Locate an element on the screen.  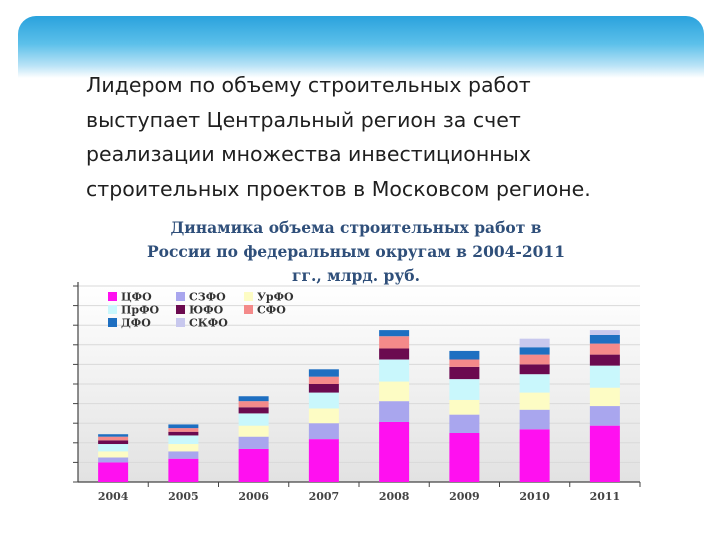
x-tick-label: 2004 is located at coordinates (113, 496).